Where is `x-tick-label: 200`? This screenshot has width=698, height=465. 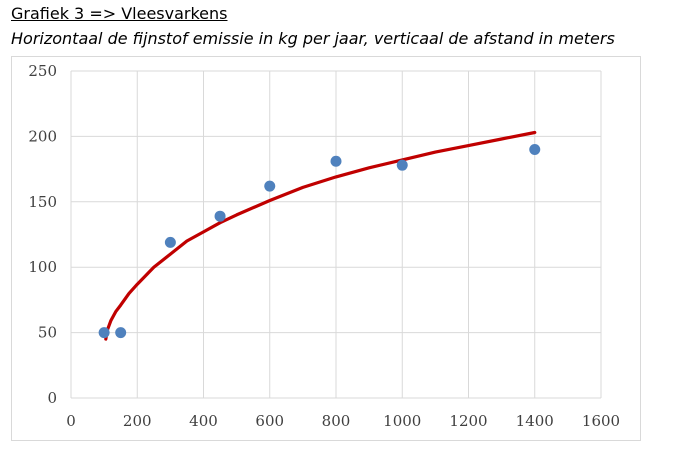 x-tick-label: 200 is located at coordinates (137, 421).